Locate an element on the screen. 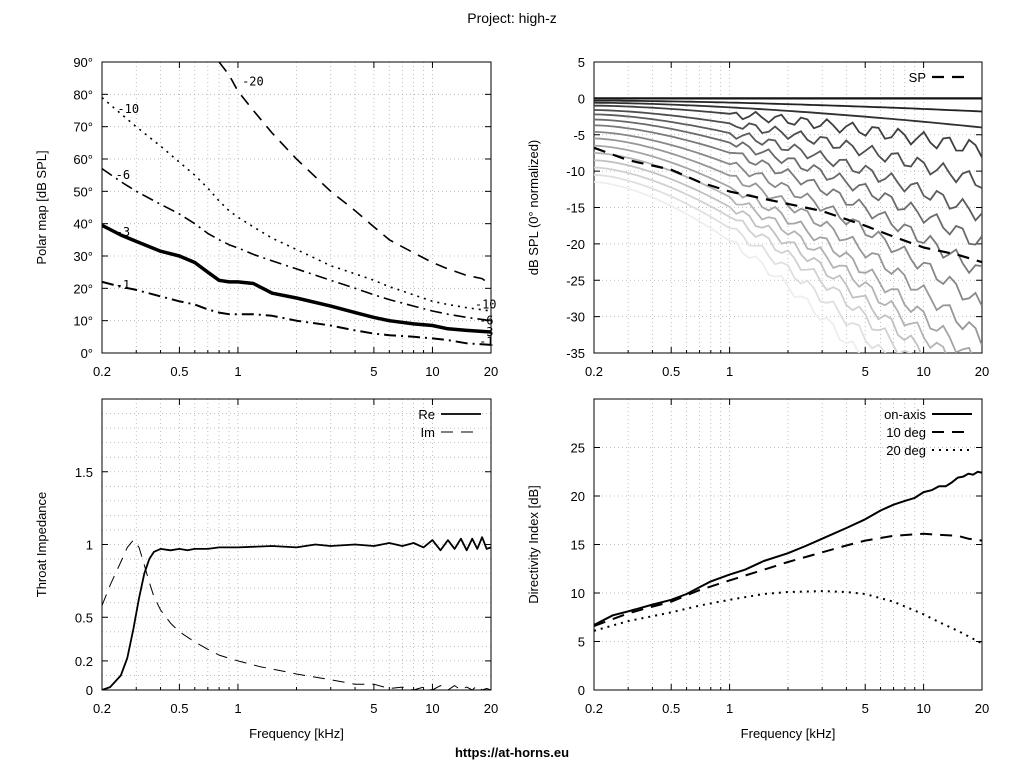 The image size is (1024, 768). contour-label: -20 is located at coordinates (253, 81).